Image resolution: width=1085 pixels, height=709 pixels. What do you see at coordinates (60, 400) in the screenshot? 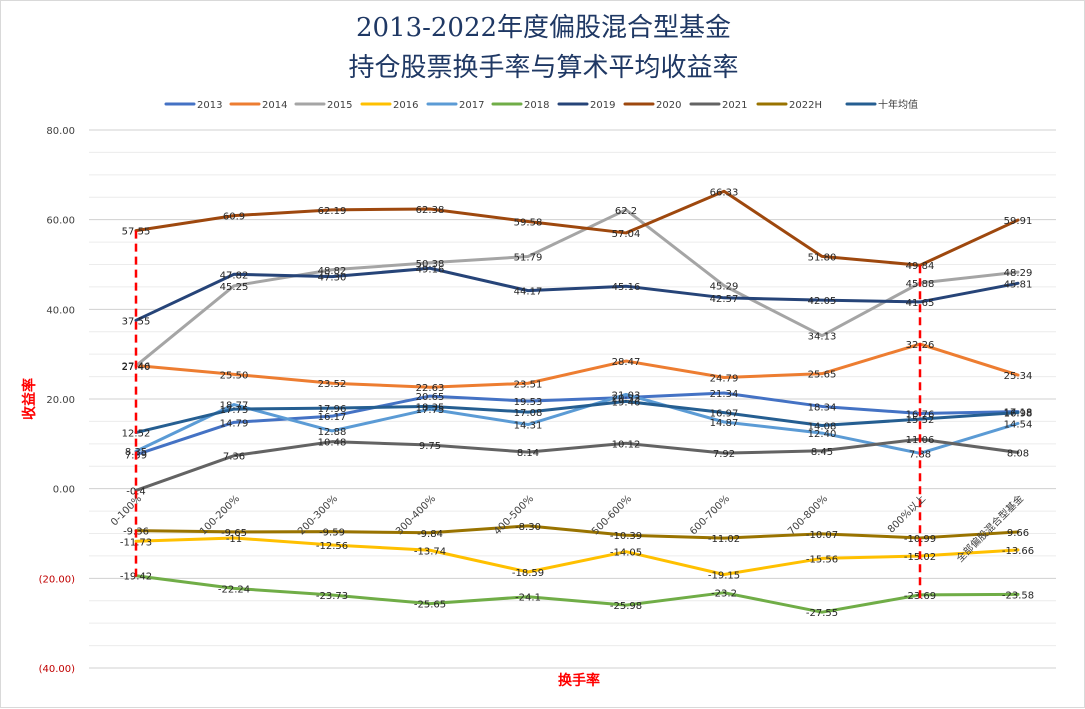
I see `y-tick-label: 20.00` at bounding box center [60, 400].